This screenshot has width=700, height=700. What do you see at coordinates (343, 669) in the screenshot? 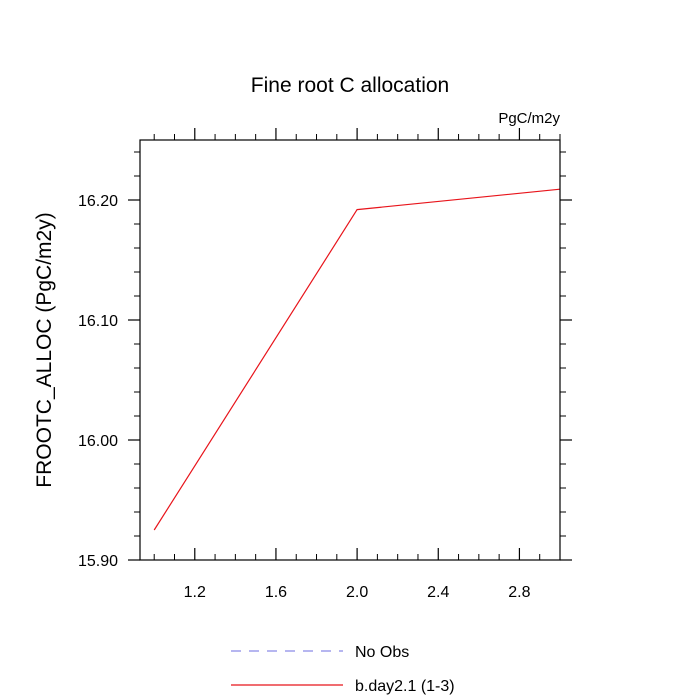
I see `legend: No Obs b.day2.1 (1-3)` at bounding box center [343, 669].